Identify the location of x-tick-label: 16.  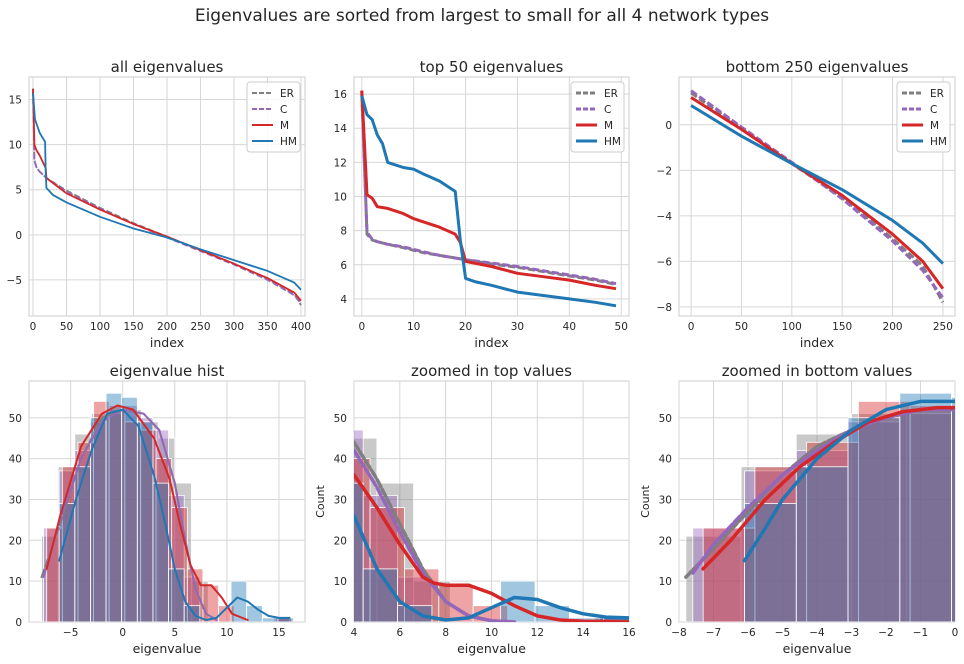
(629, 633).